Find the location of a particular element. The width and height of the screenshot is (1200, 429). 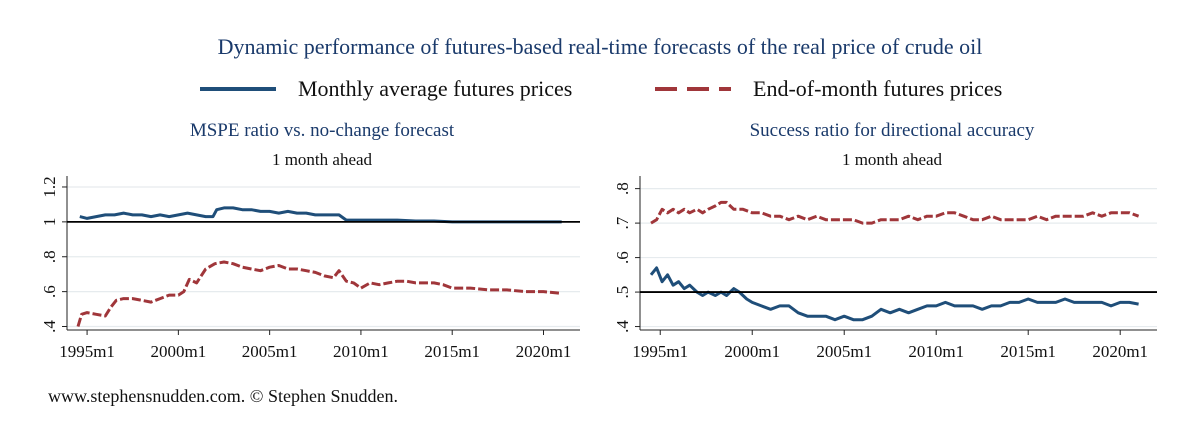

legend-item-monthly-average: Monthly average futures prices is located at coordinates (386, 89).